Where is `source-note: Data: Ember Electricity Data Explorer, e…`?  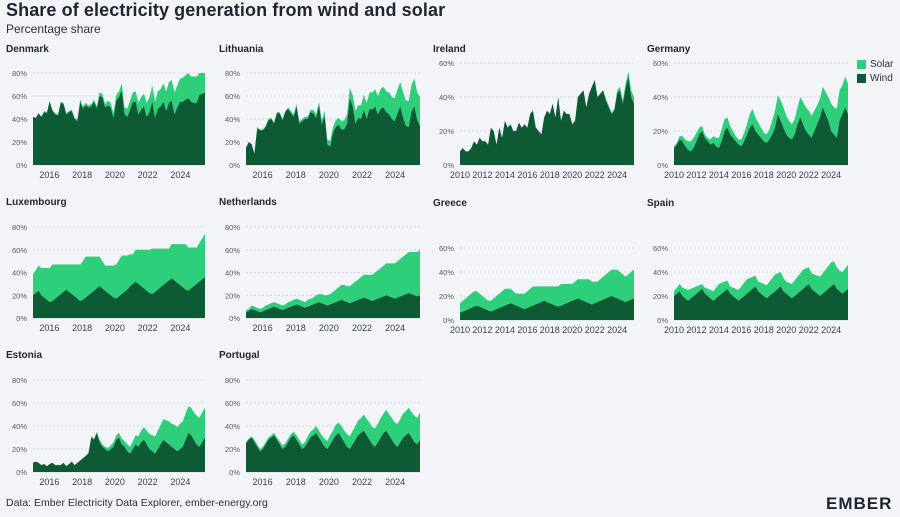 source-note: Data: Ember Electricity Data Explorer, e… is located at coordinates (137, 503).